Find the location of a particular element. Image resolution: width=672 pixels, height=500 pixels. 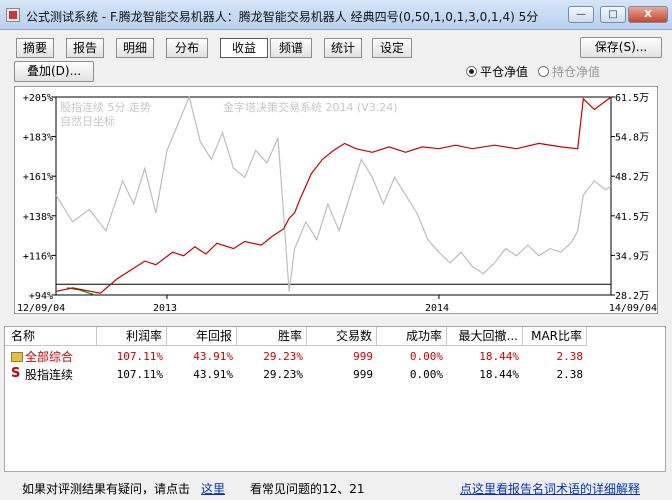

x-label-2013: 2013 is located at coordinates (165, 308).